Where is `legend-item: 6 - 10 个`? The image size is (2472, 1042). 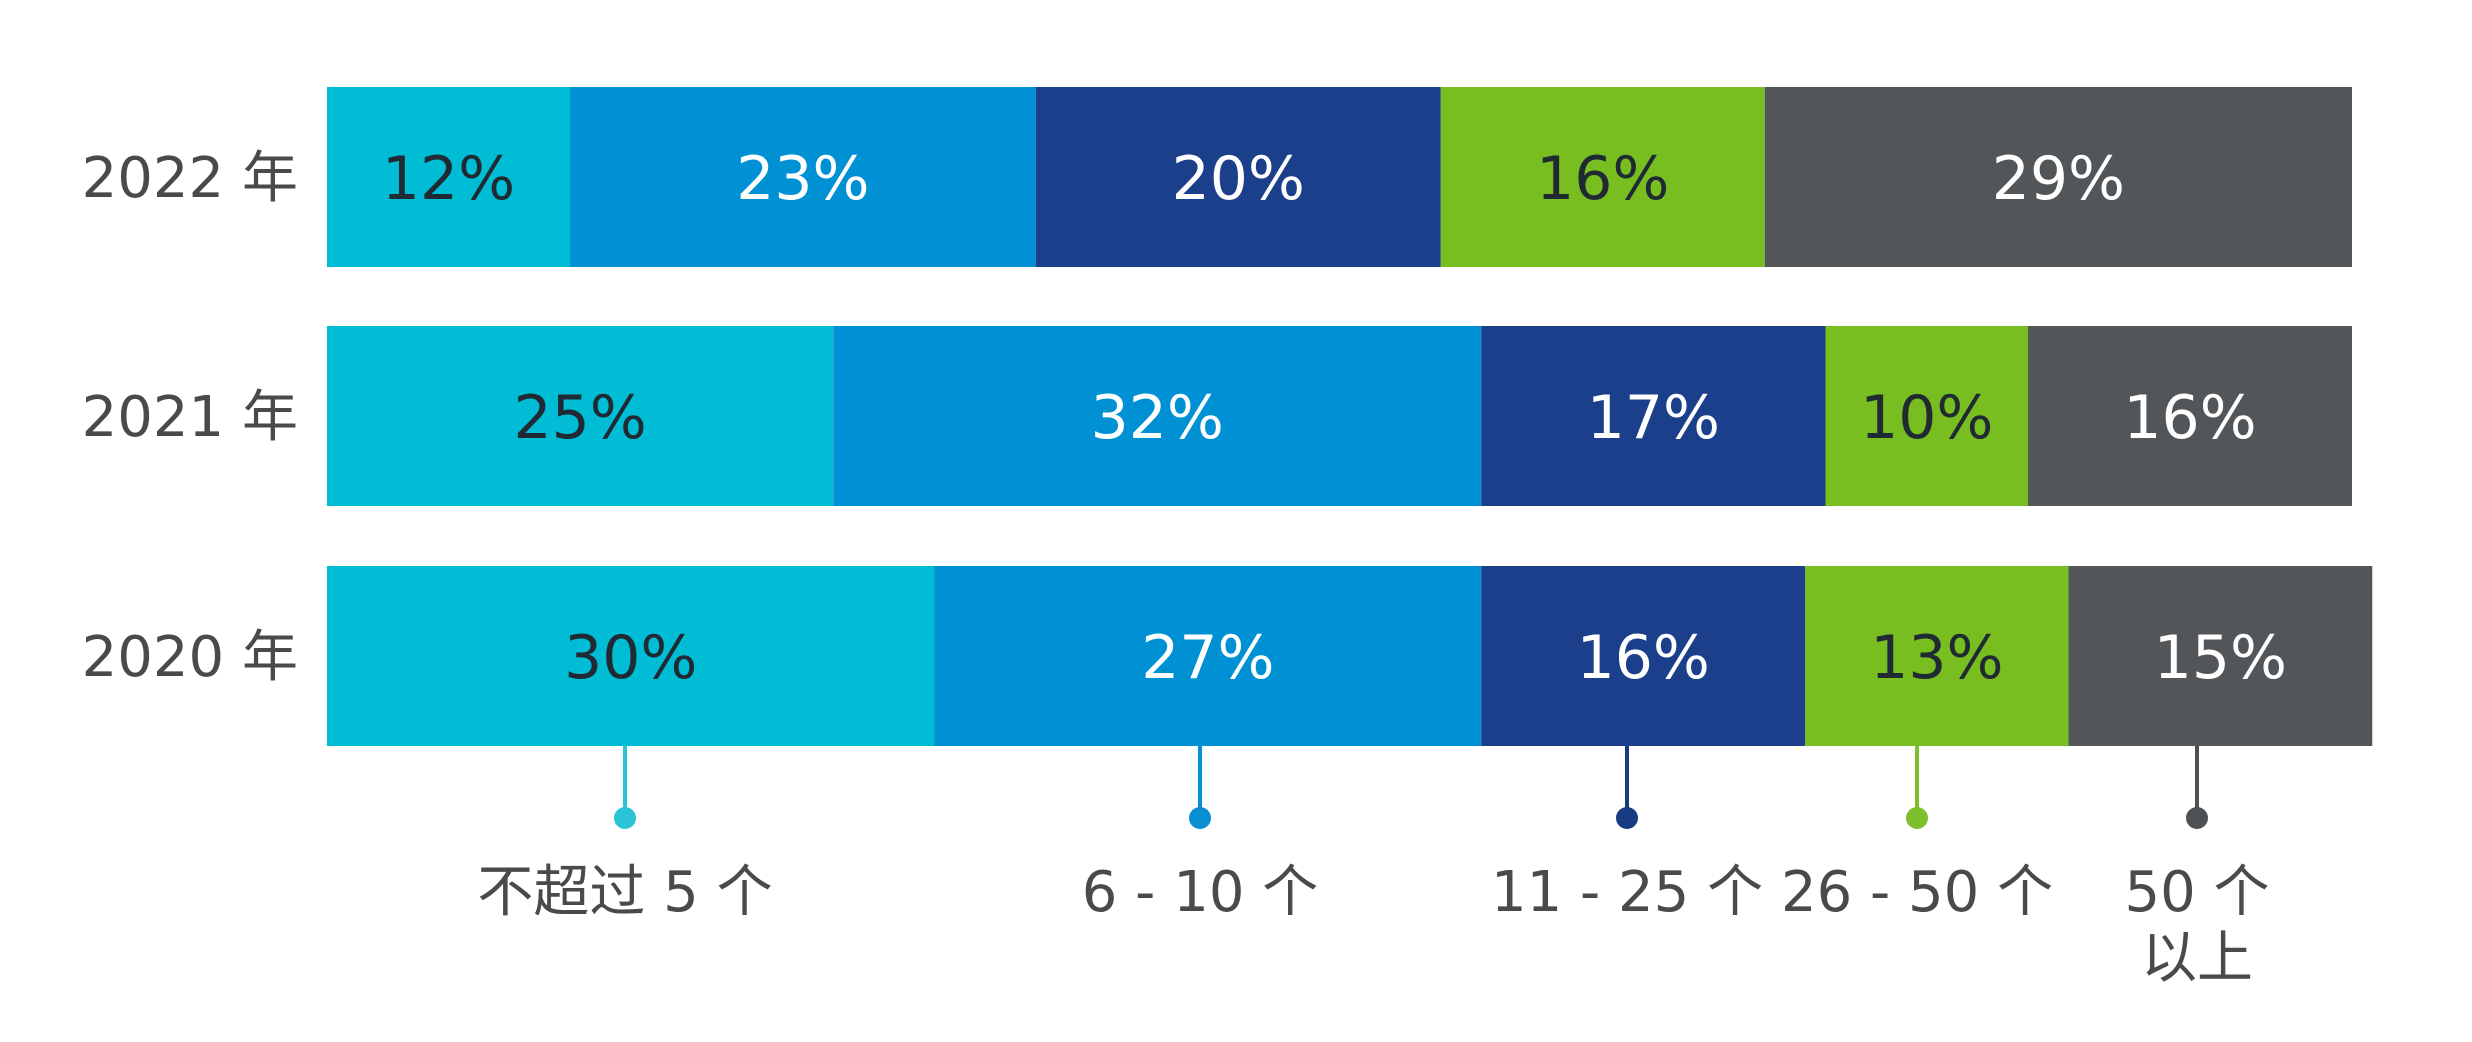
legend-item: 6 - 10 个 is located at coordinates (1200, 835).